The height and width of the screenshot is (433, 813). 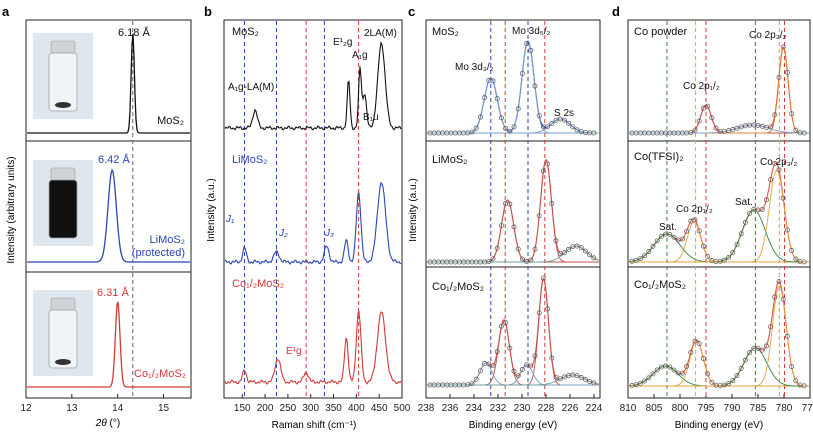 What do you see at coordinates (329, 233) in the screenshot?
I see `b-ann-j3: J₃` at bounding box center [329, 233].